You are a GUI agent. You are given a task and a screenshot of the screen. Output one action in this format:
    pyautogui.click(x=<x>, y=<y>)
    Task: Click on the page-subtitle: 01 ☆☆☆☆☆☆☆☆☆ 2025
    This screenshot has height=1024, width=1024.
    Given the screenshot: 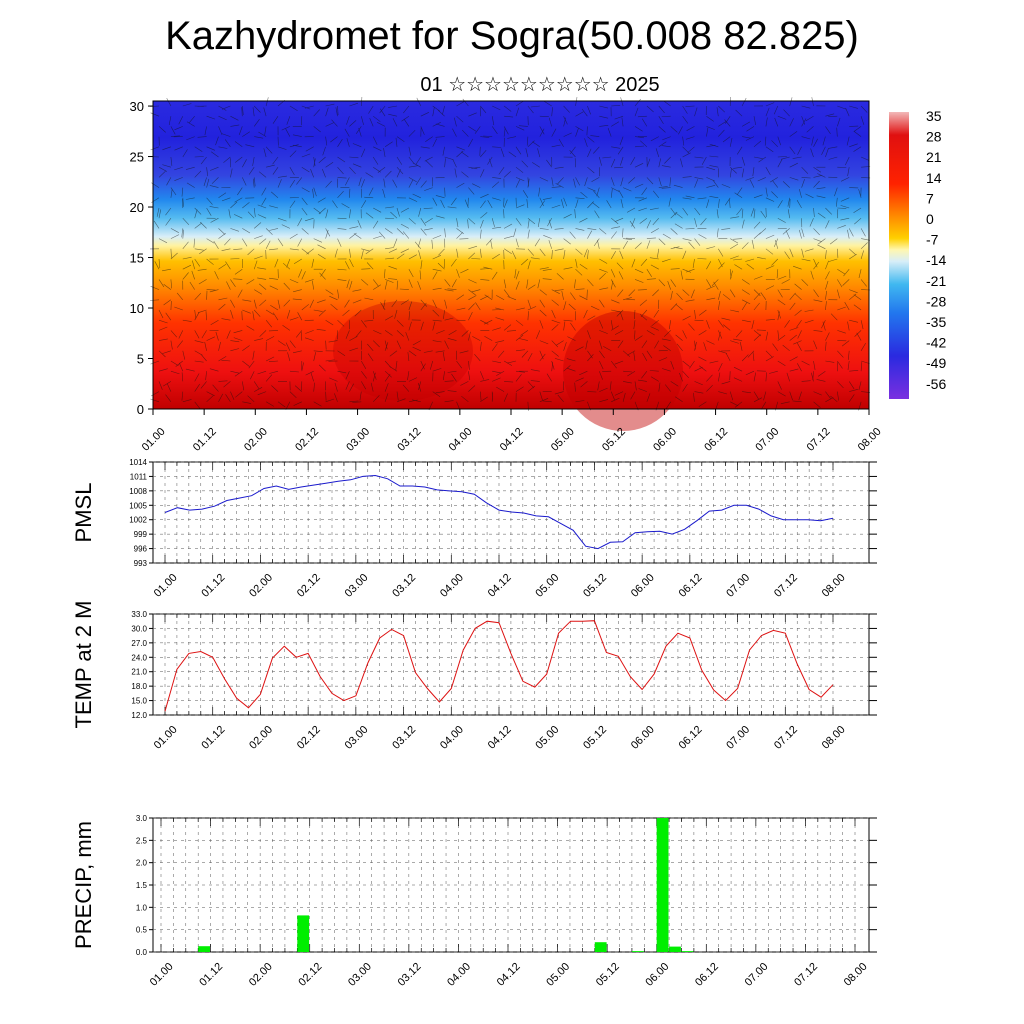 What is the action you would take?
    pyautogui.click(x=540, y=85)
    